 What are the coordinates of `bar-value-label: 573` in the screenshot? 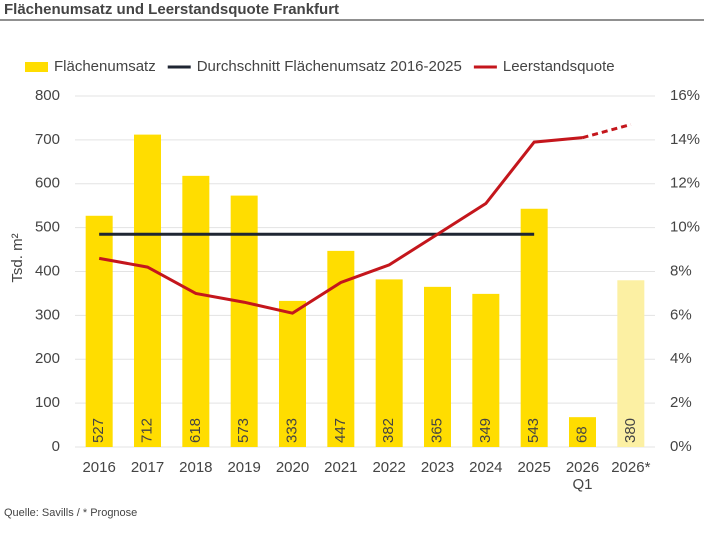 It's located at (243, 430).